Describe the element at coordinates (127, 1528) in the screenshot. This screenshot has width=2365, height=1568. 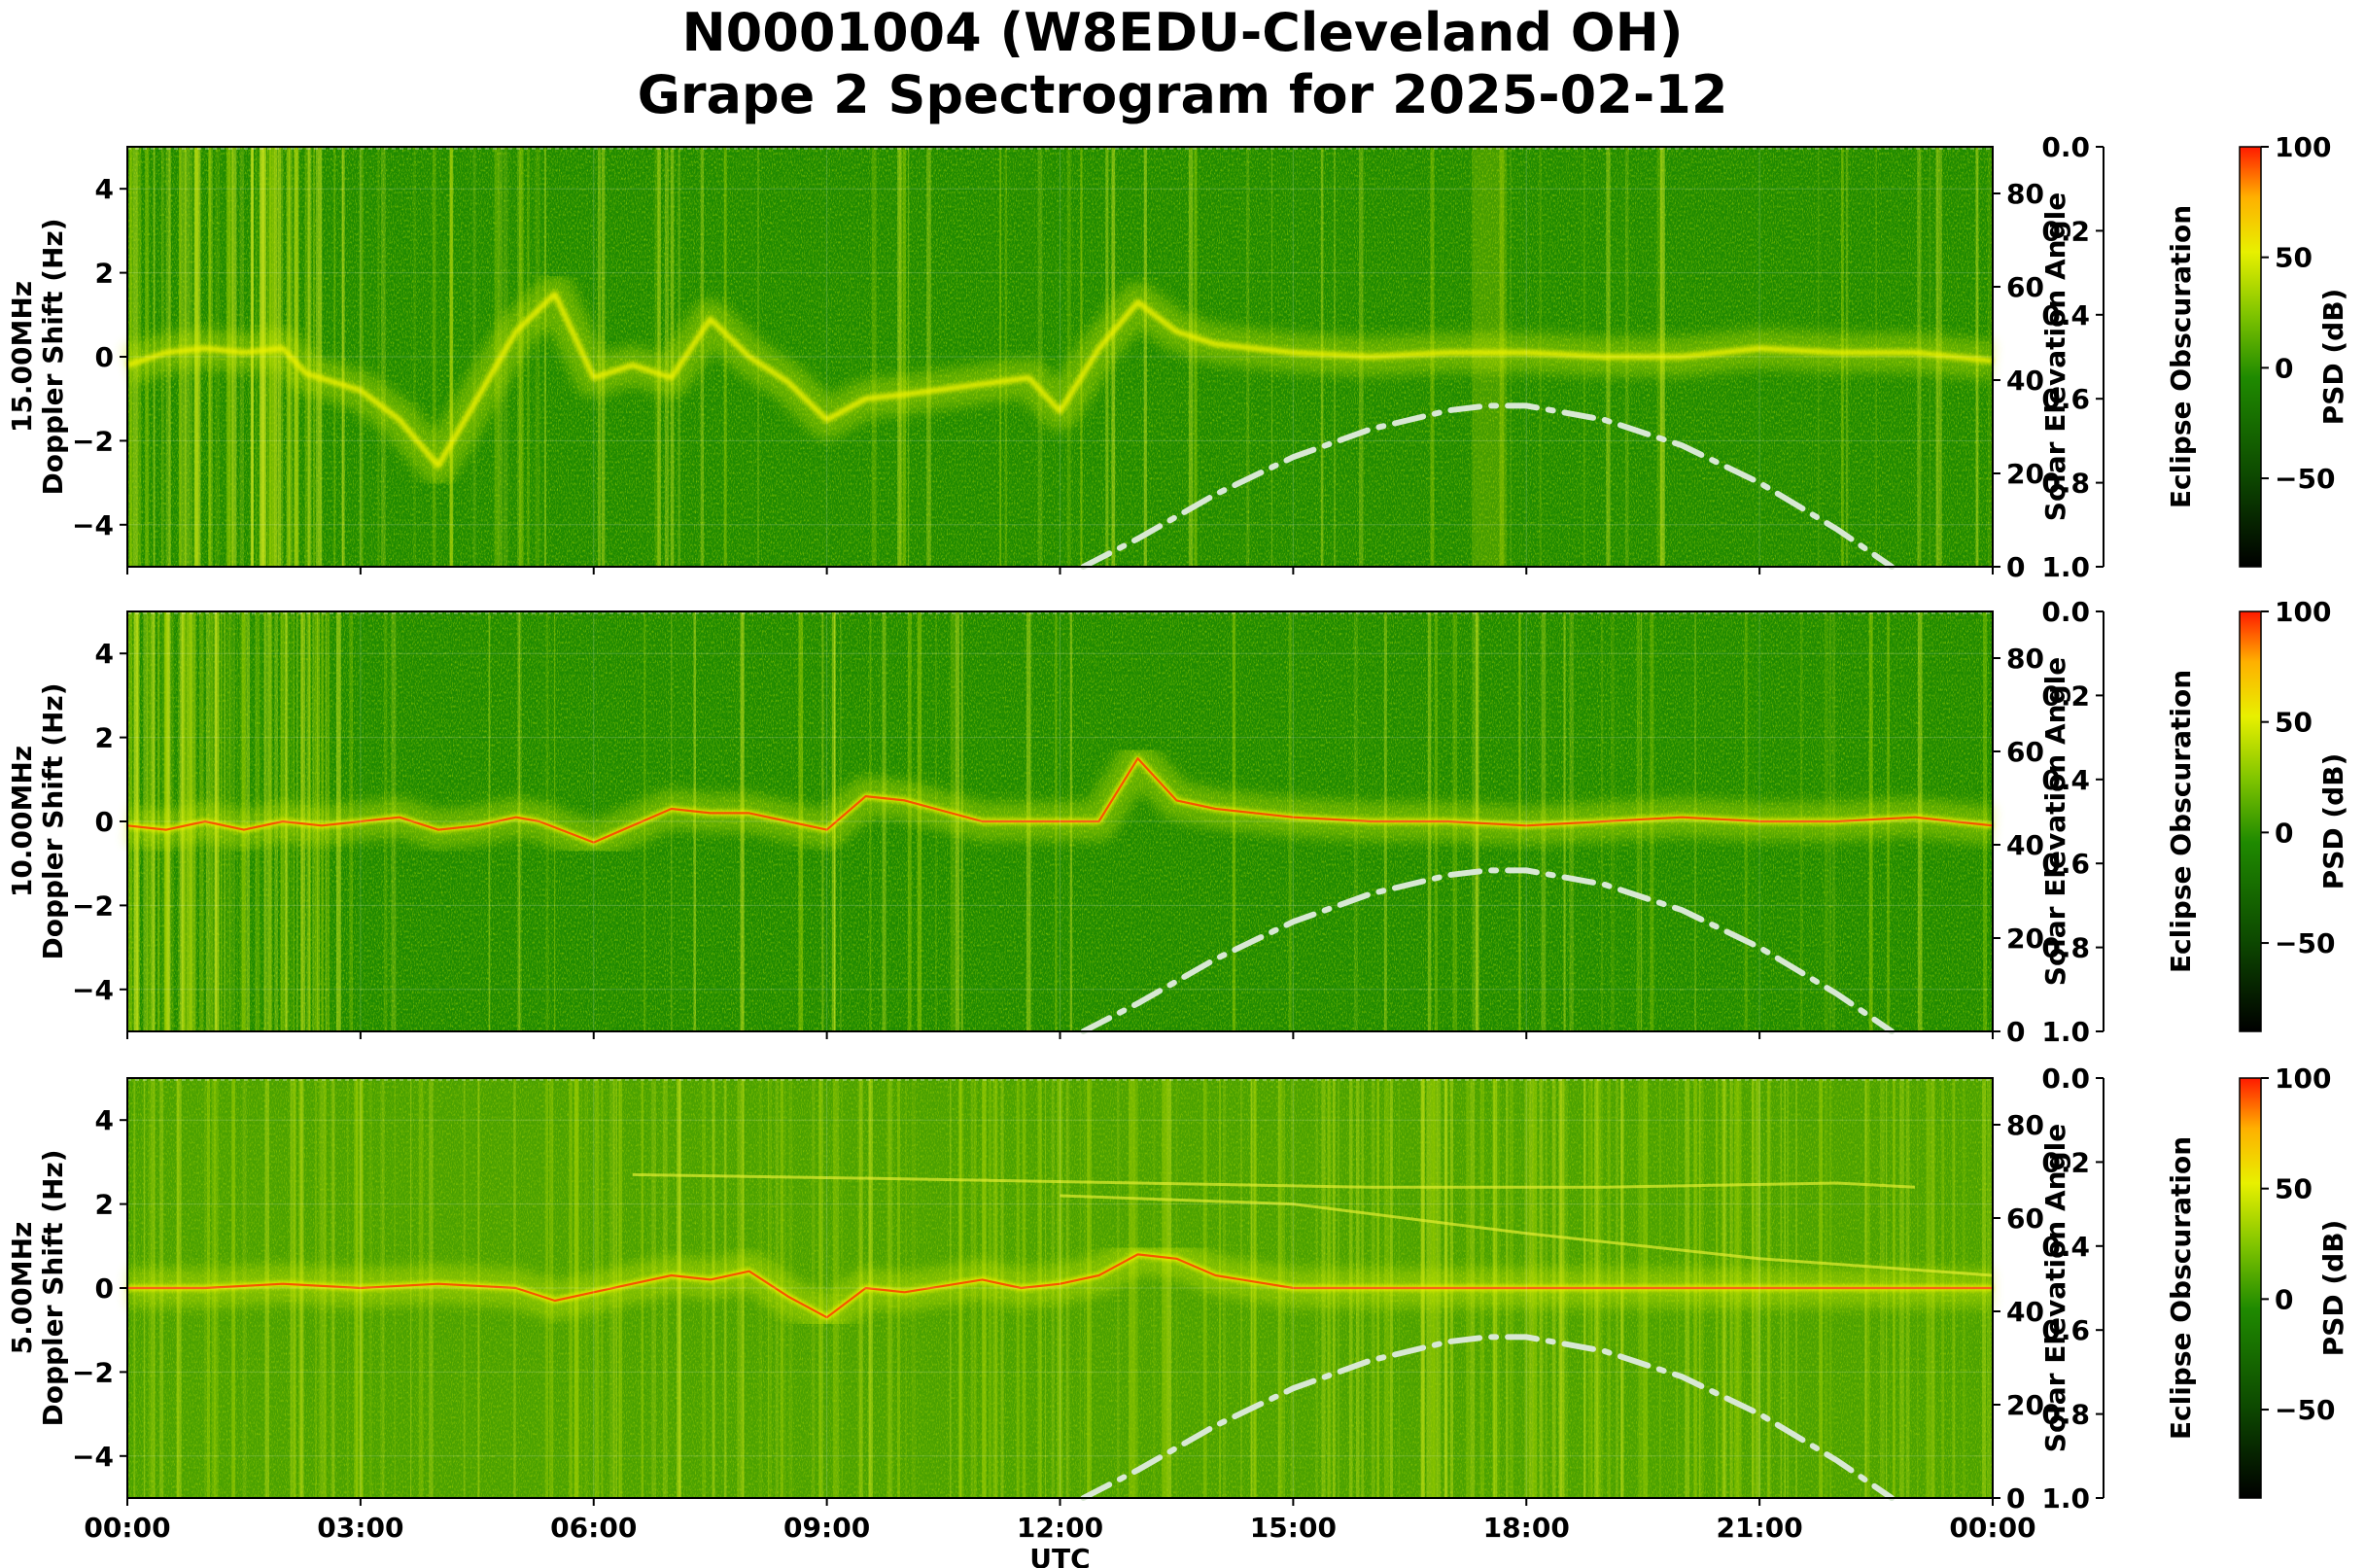
I see `x-tick-label: 00:00` at that location.